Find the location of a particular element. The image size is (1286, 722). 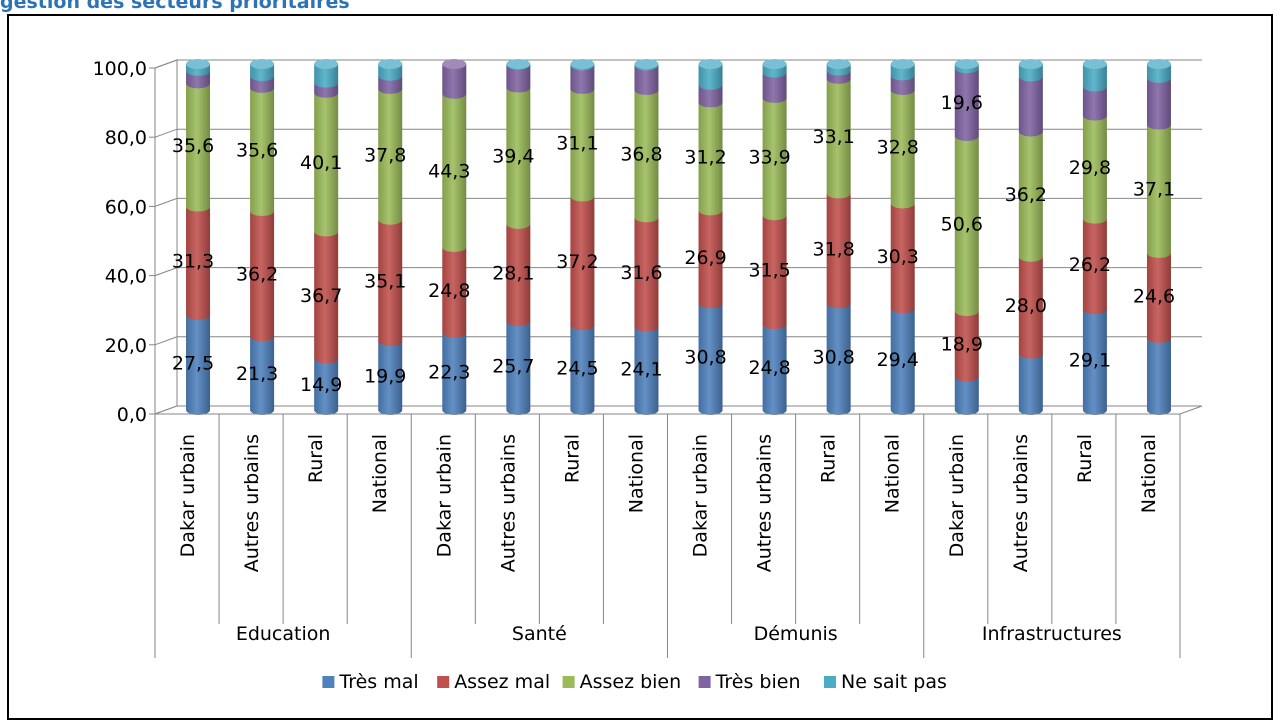

data-label: 31,6 is located at coordinates (641, 273).